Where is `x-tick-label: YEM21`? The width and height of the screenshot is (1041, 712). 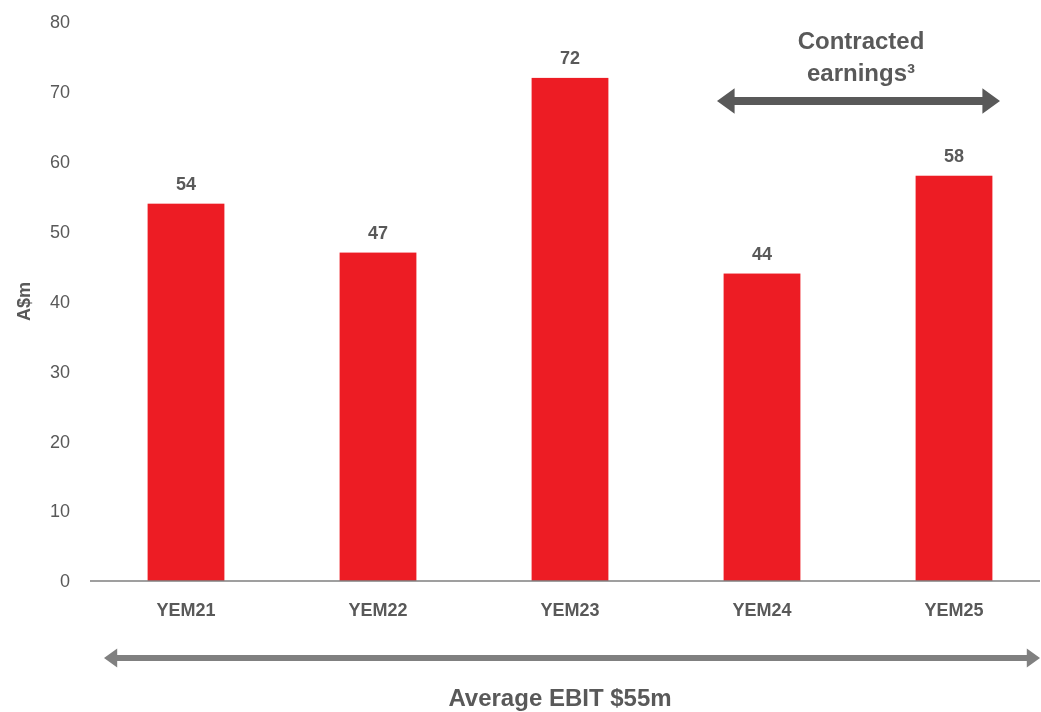
x-tick-label: YEM21 is located at coordinates (186, 610).